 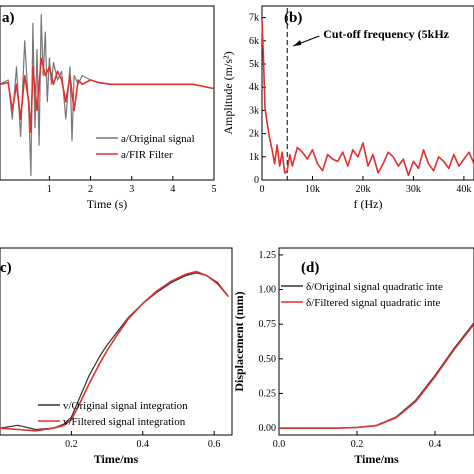 What do you see at coordinates (214, 189) in the screenshot?
I see `x-tick-label: 5` at bounding box center [214, 189].